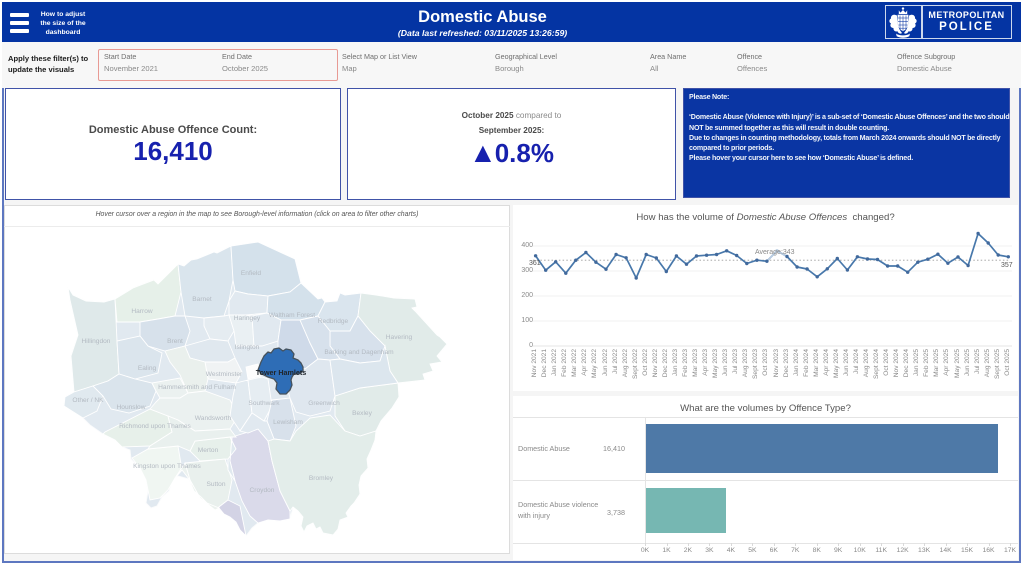  What do you see at coordinates (321, 478) in the screenshot?
I see `svg-text: Bromley` at bounding box center [321, 478].